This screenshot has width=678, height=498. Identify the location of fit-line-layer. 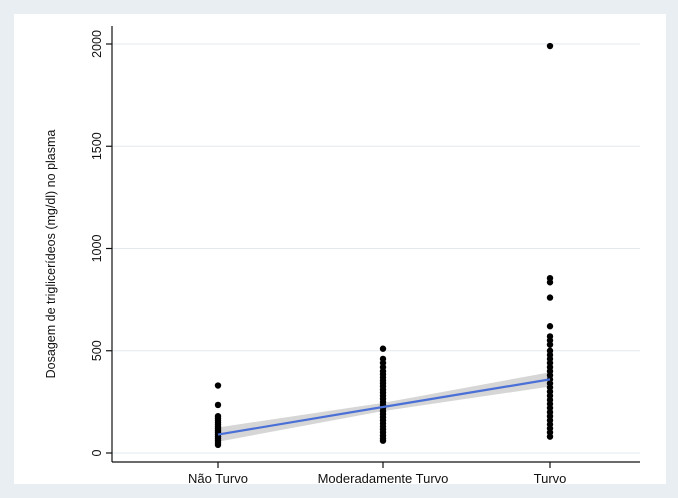
(384, 407).